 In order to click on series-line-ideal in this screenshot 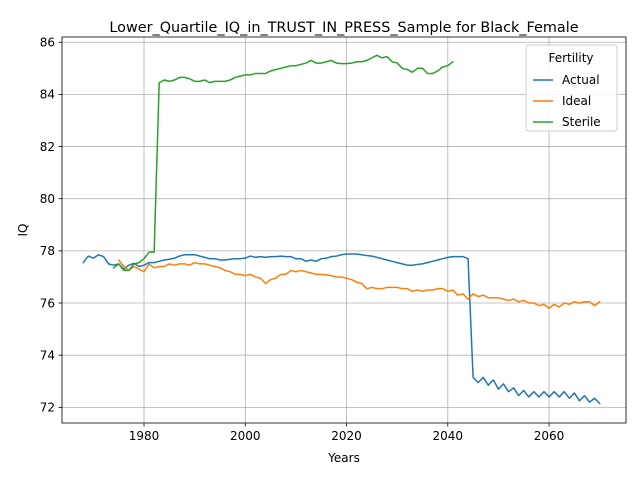, I will do `click(359, 283)`.